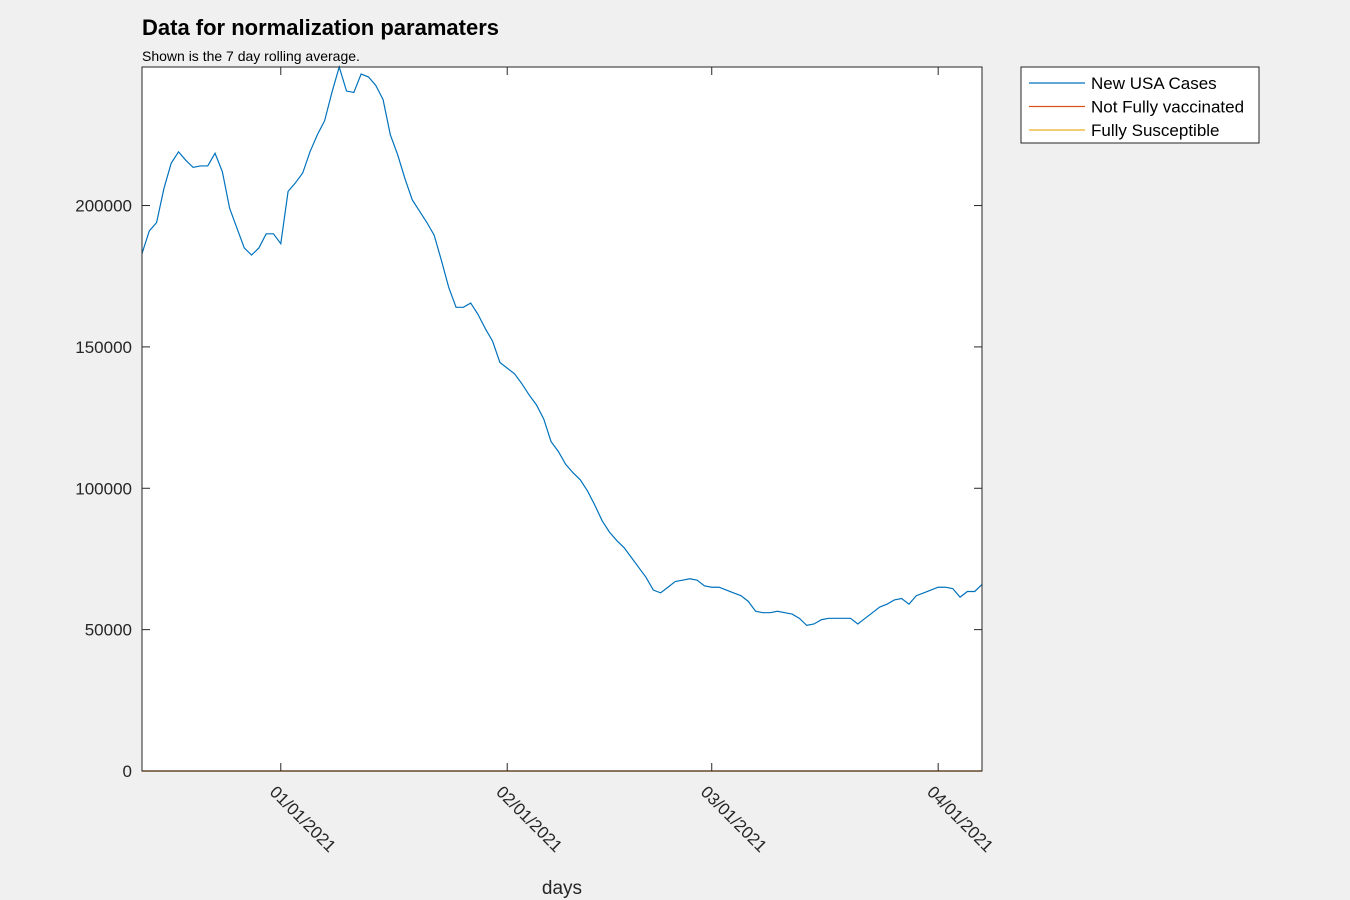 This screenshot has height=900, width=1350. Describe the element at coordinates (103, 347) in the screenshot. I see `y-tick-label: 150000` at that location.